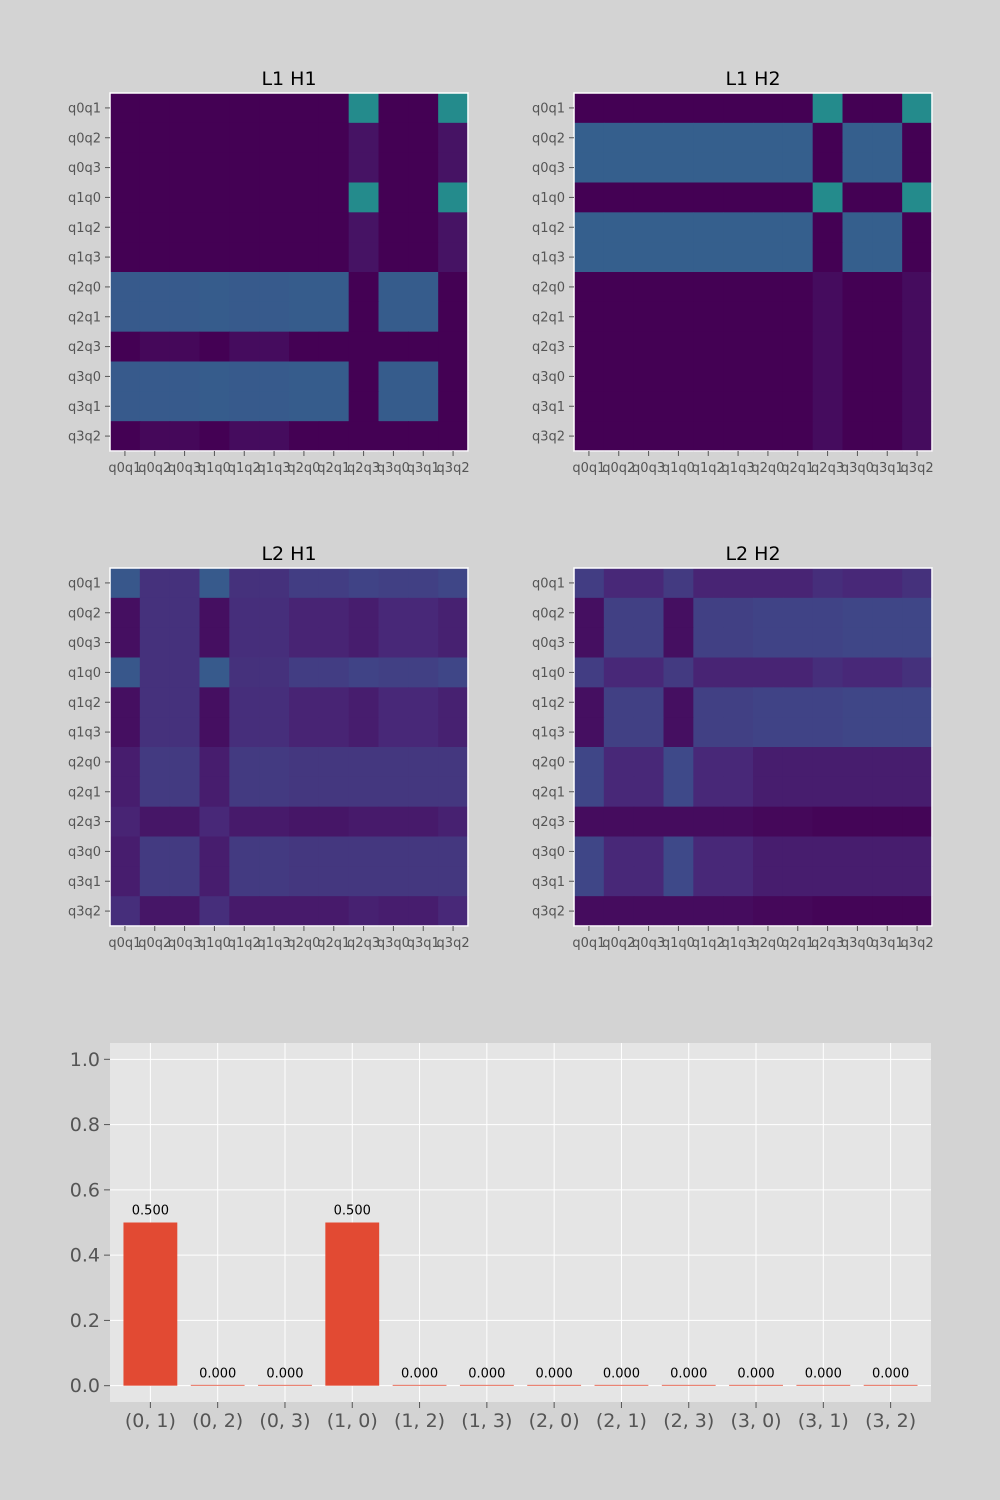  I want to click on y-tick-label: q3q0, so click(84, 852).